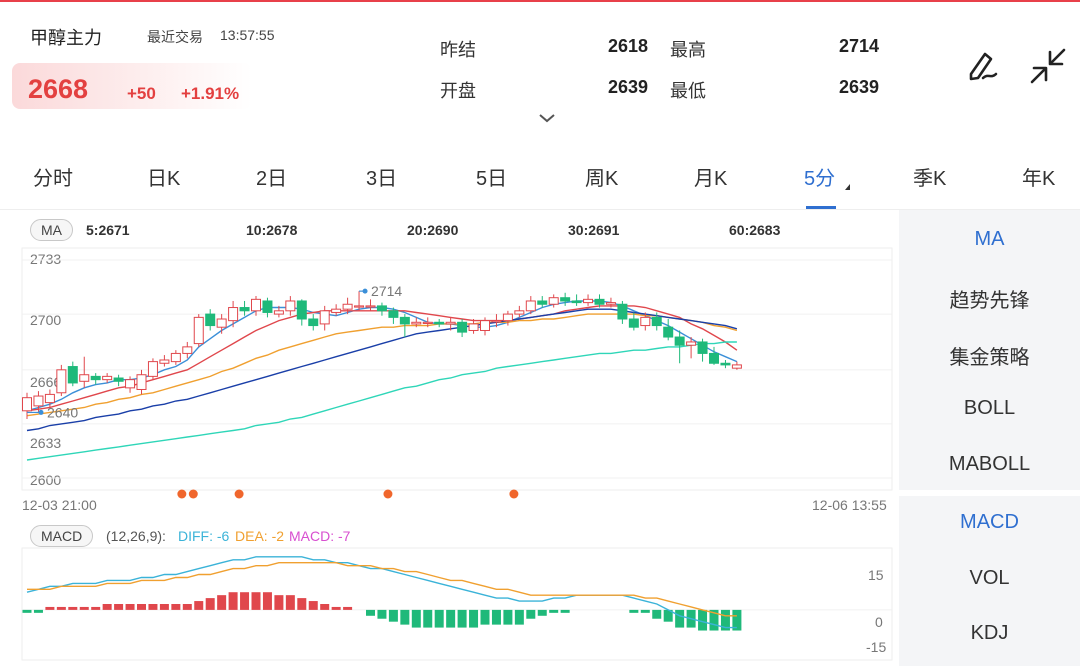 The image size is (1080, 666). Describe the element at coordinates (66, 38) in the screenshot. I see `contract-title: 甲醇主力` at that location.